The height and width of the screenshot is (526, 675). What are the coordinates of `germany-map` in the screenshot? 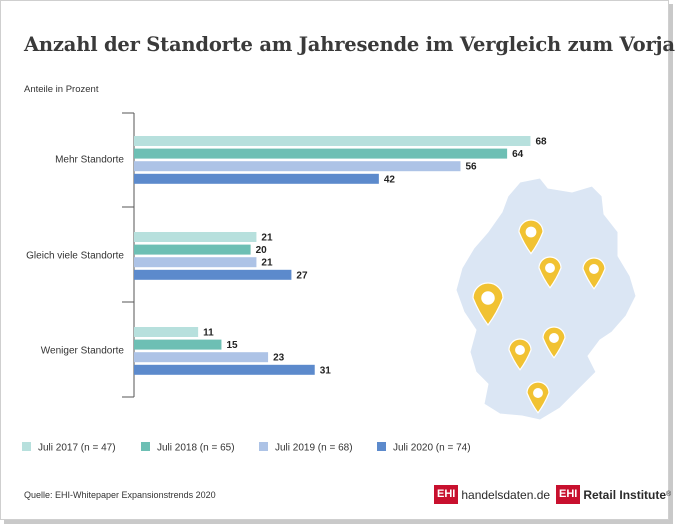 It's located at (546, 299).